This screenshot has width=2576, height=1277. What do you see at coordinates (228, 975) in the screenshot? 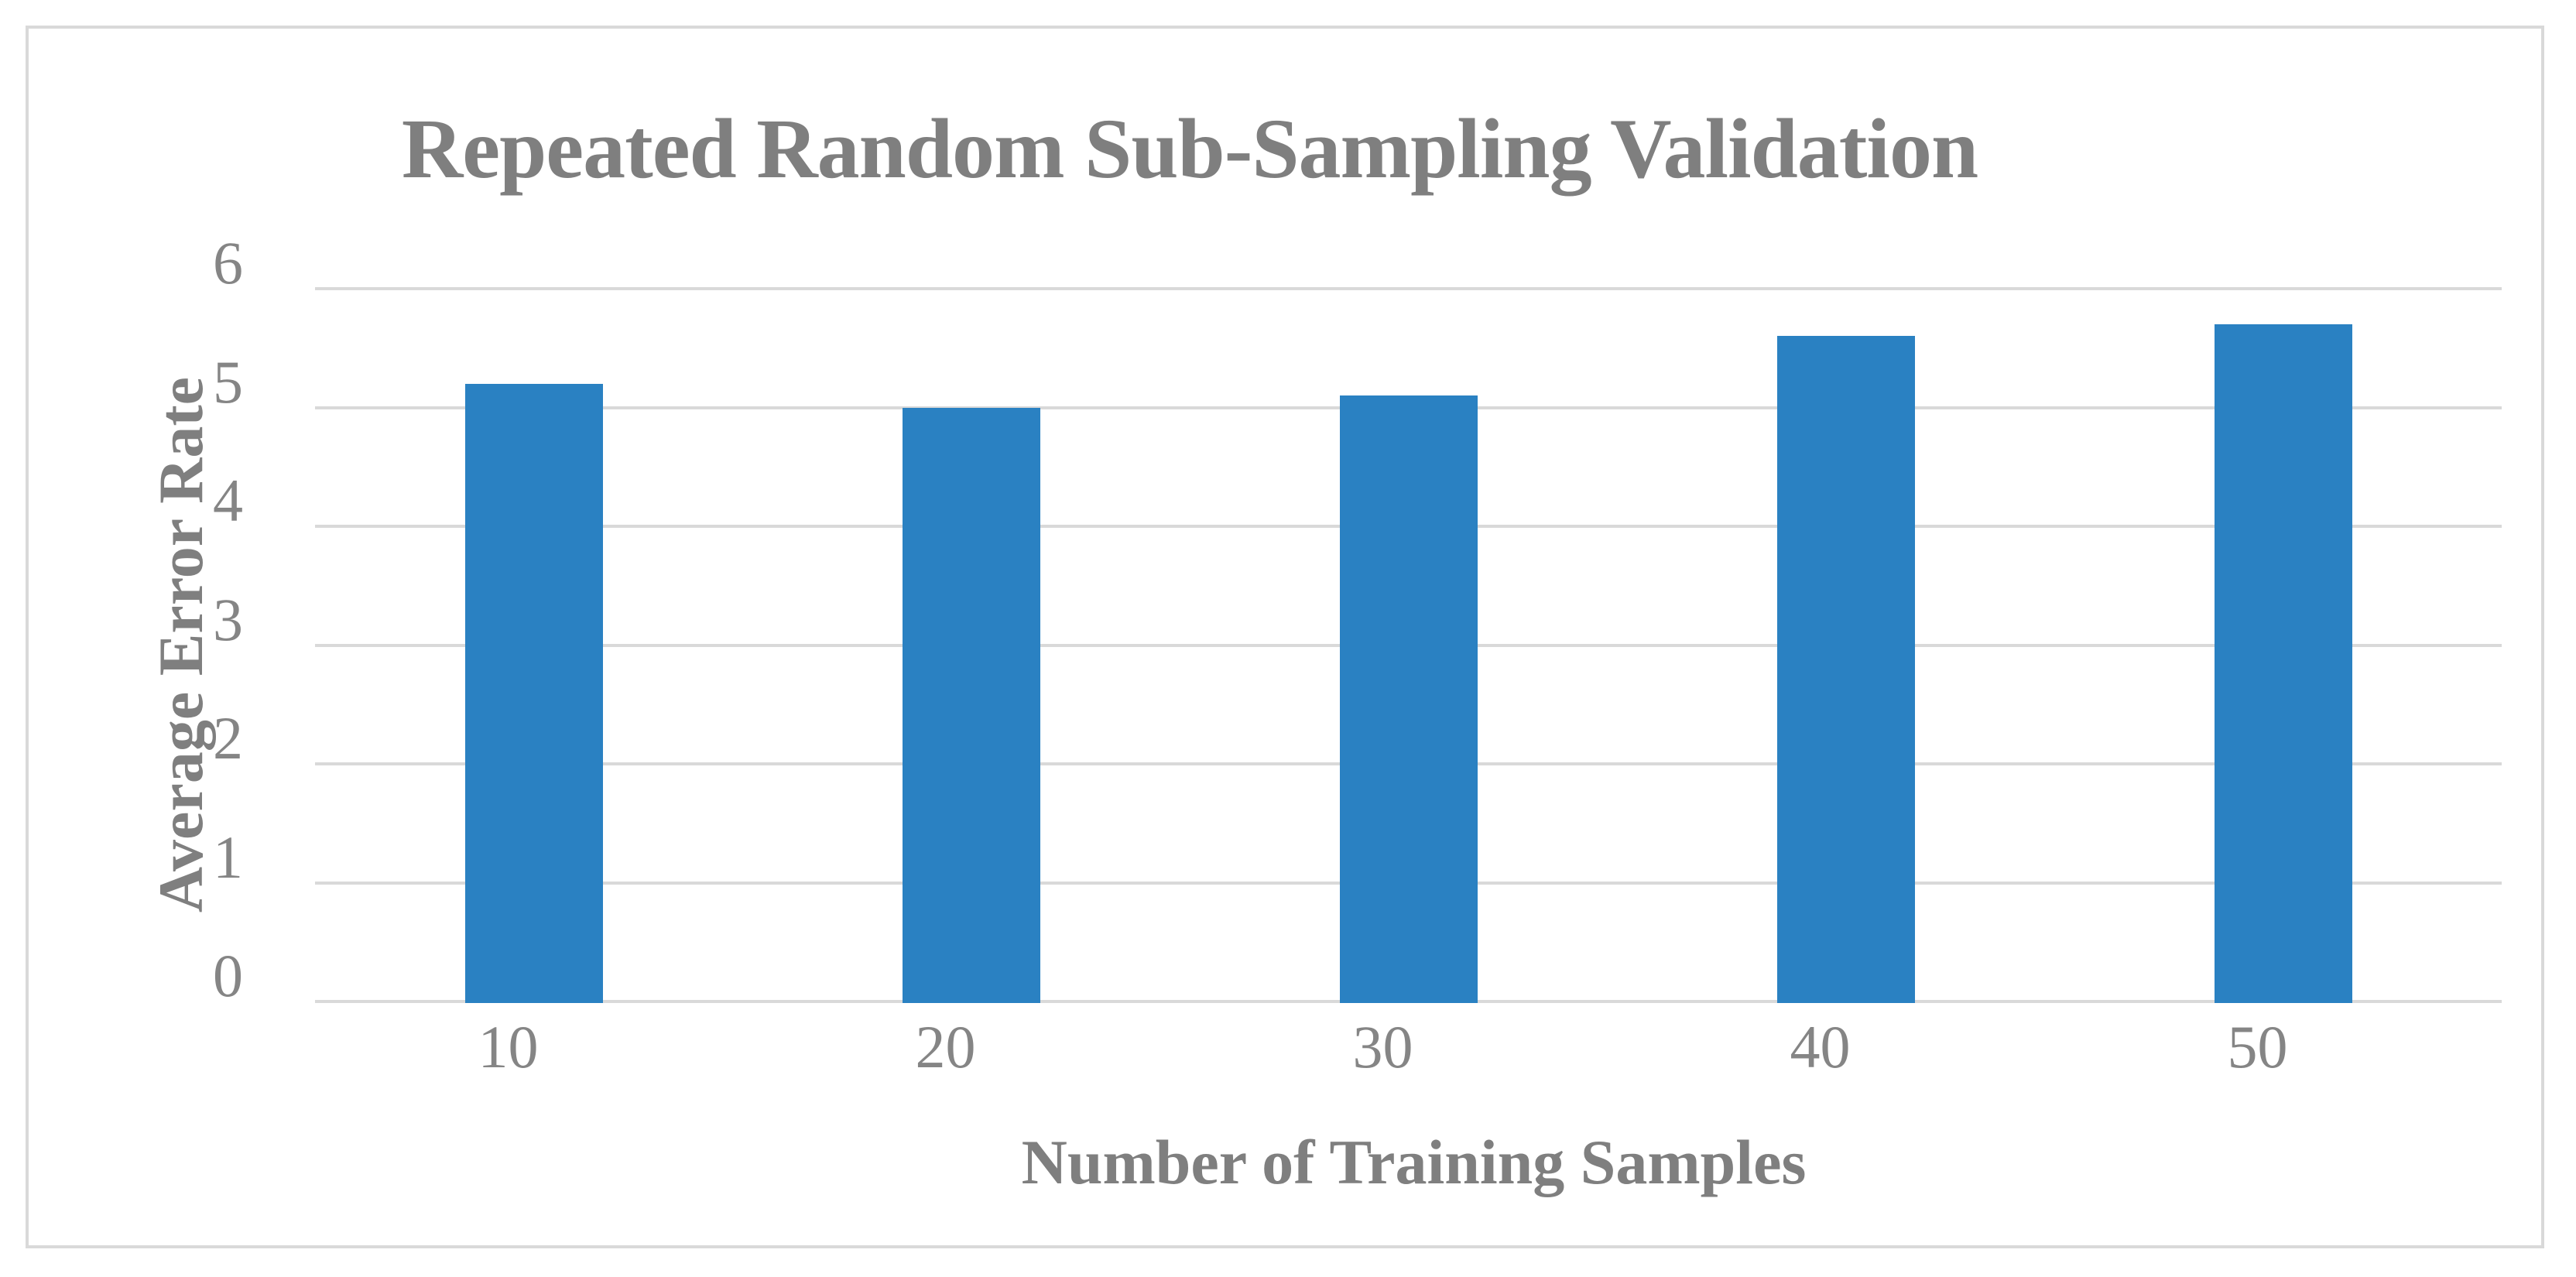
I see `y-tick-label-0: 0` at bounding box center [228, 975].